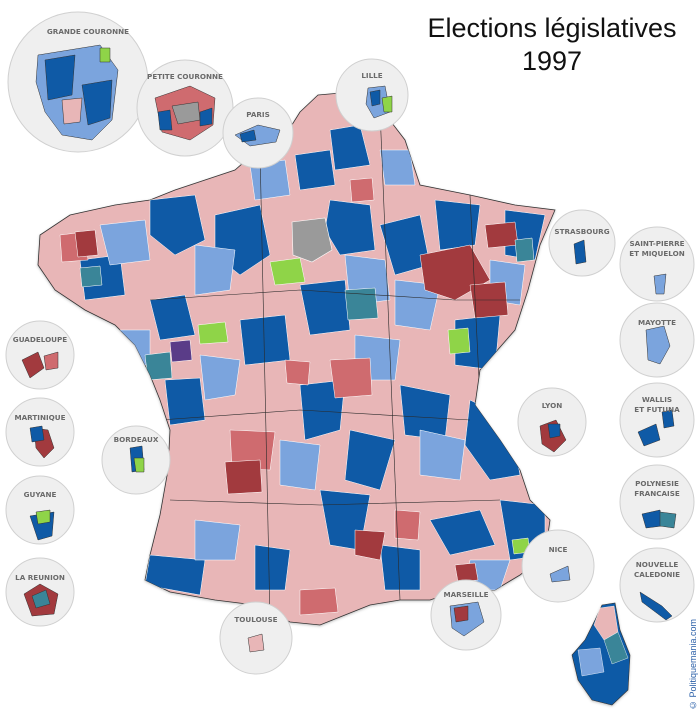 The width and height of the screenshot is (700, 718). Describe the element at coordinates (657, 322) in the screenshot. I see `label-mayotte: MAYOTTE` at that location.